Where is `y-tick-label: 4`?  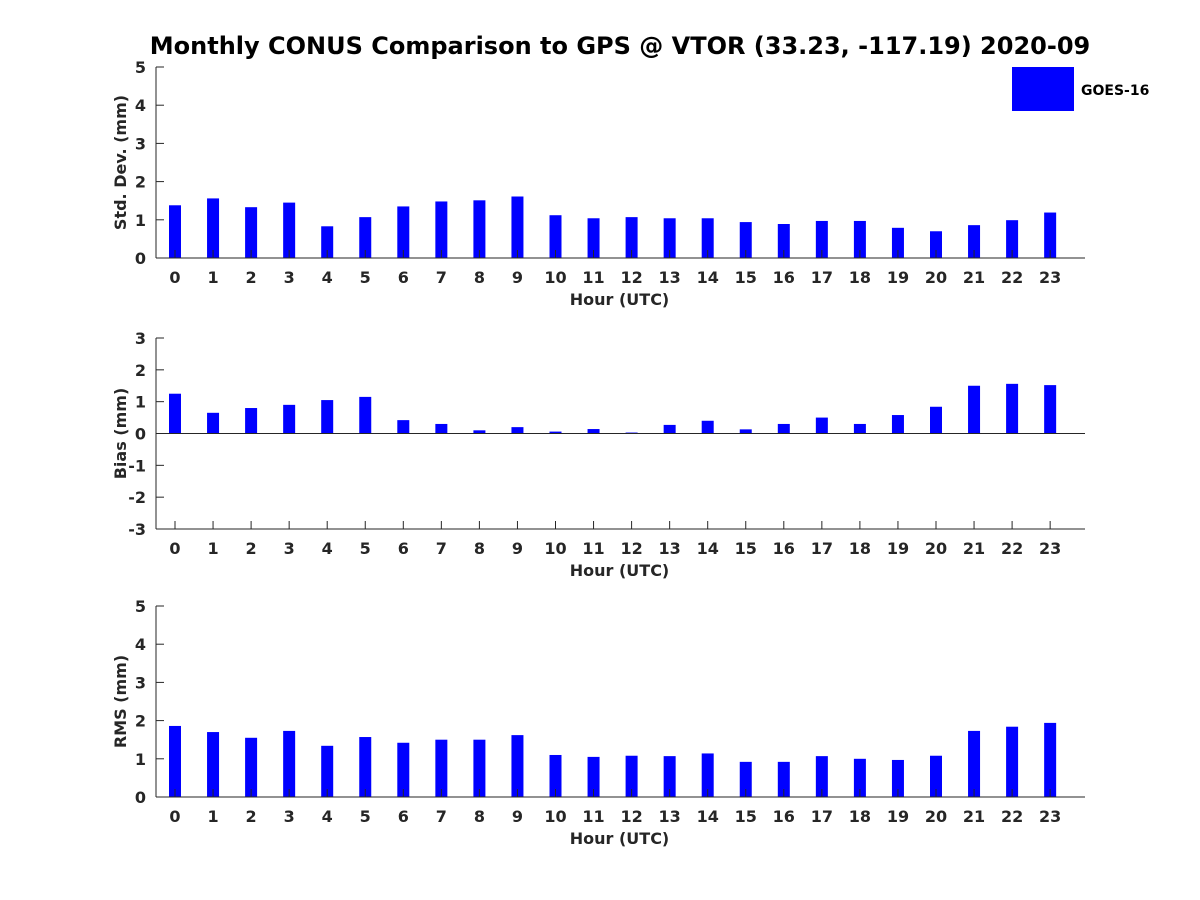
y-tick-label: 4 is located at coordinates (140, 644).